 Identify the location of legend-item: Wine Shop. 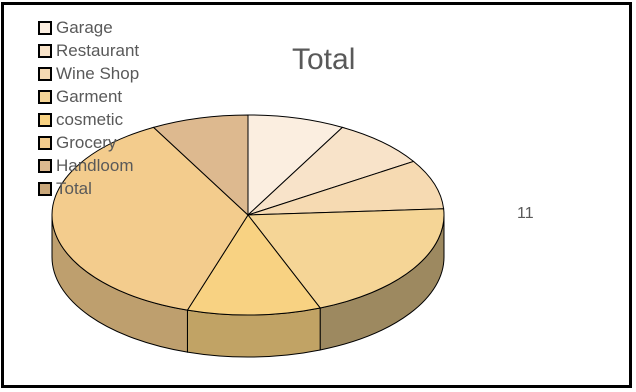
(88, 73).